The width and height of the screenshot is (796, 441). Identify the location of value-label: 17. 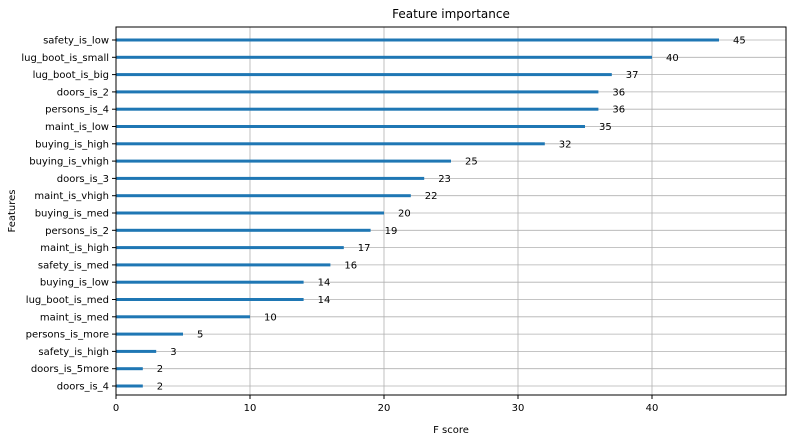
(364, 248).